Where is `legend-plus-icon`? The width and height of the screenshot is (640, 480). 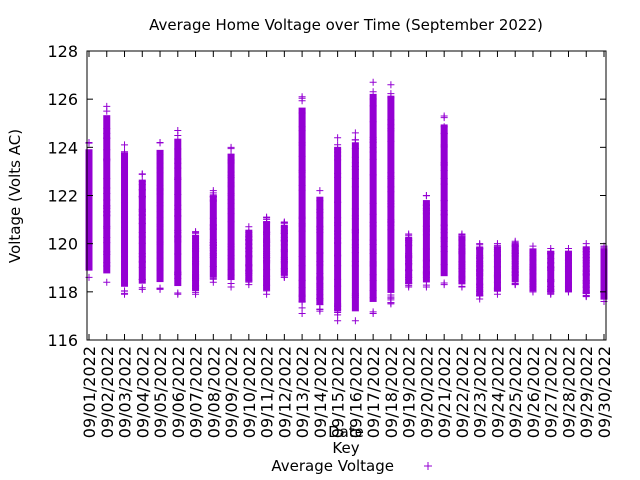 legend-plus-icon is located at coordinates (428, 466).